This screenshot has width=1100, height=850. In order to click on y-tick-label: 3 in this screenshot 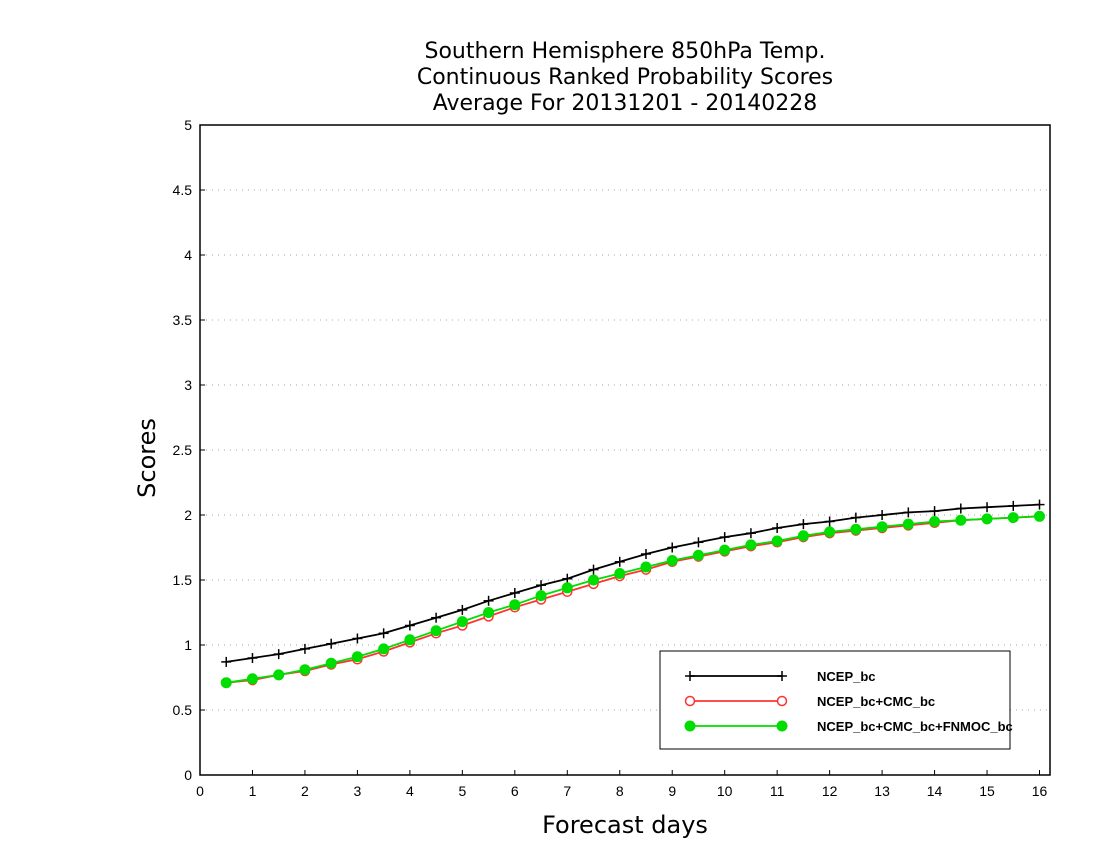, I will do `click(188, 385)`.